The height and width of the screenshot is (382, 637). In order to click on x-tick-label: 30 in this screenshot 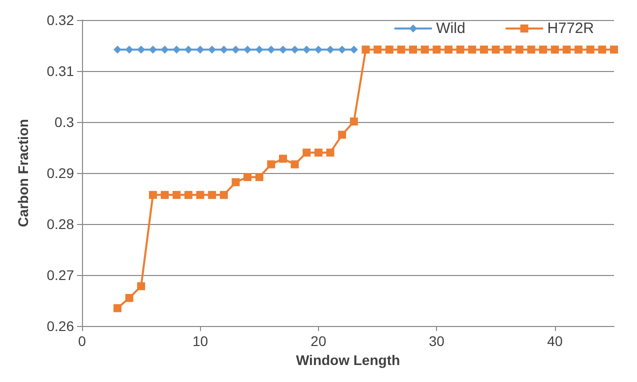, I will do `click(436, 341)`.